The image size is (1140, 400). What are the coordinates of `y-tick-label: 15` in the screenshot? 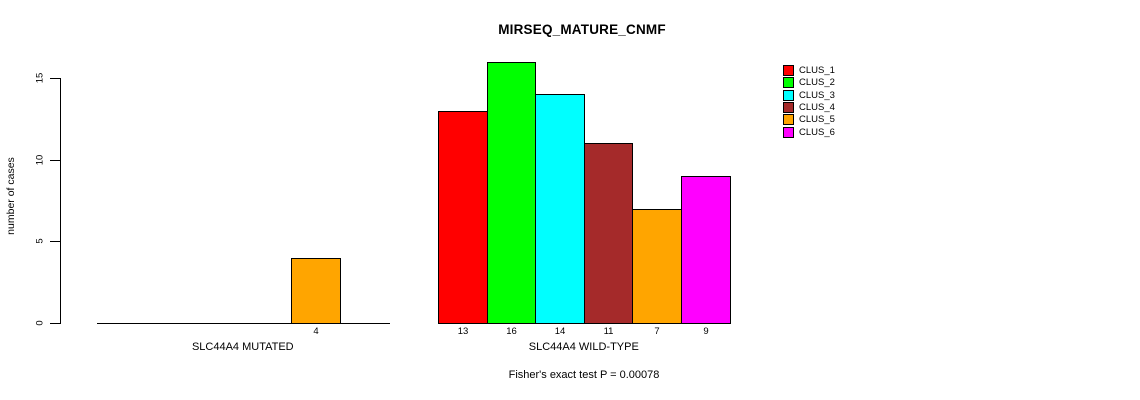 It's located at (40, 78).